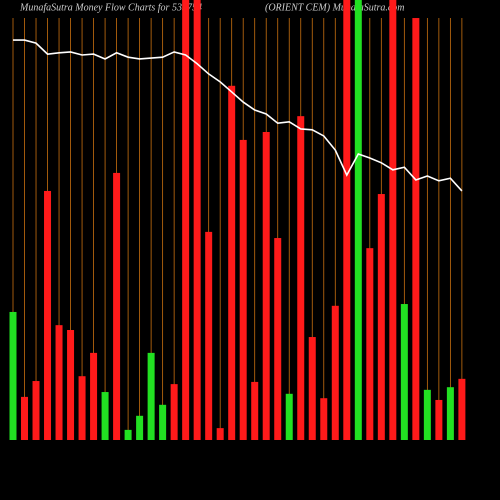  Describe the element at coordinates (335, 7) in the screenshot. I see `chart-subtitle: (ORIENT CEM) MunafaSutra.com` at that location.